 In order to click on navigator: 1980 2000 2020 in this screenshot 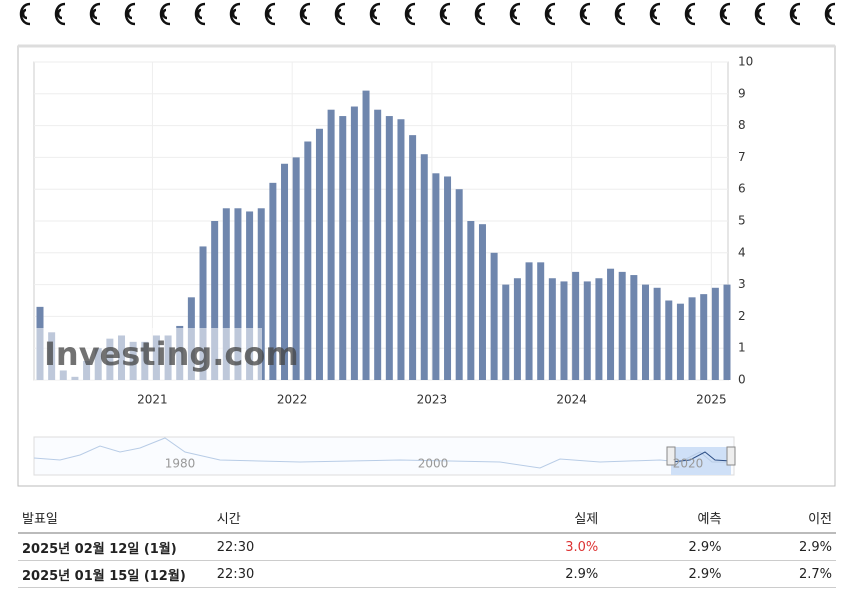, I will do `click(384, 456)`.